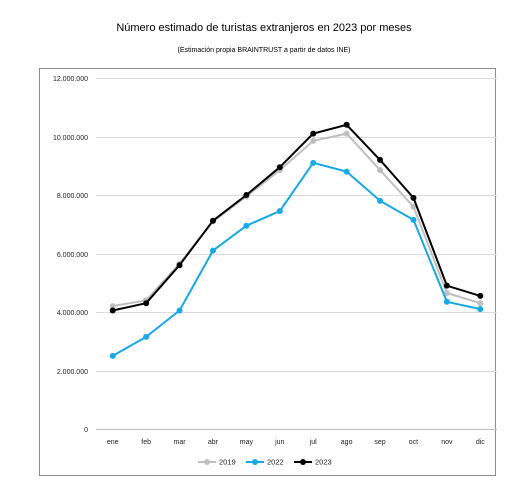  Describe the element at coordinates (72, 313) in the screenshot. I see `y-tick-label: 4.000.000` at that location.